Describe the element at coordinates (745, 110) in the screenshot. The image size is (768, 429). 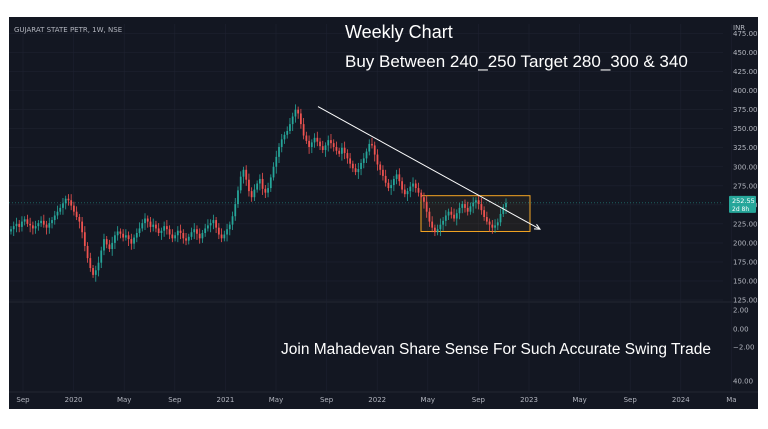
I see `price-tick-label: 375.00` at that location.